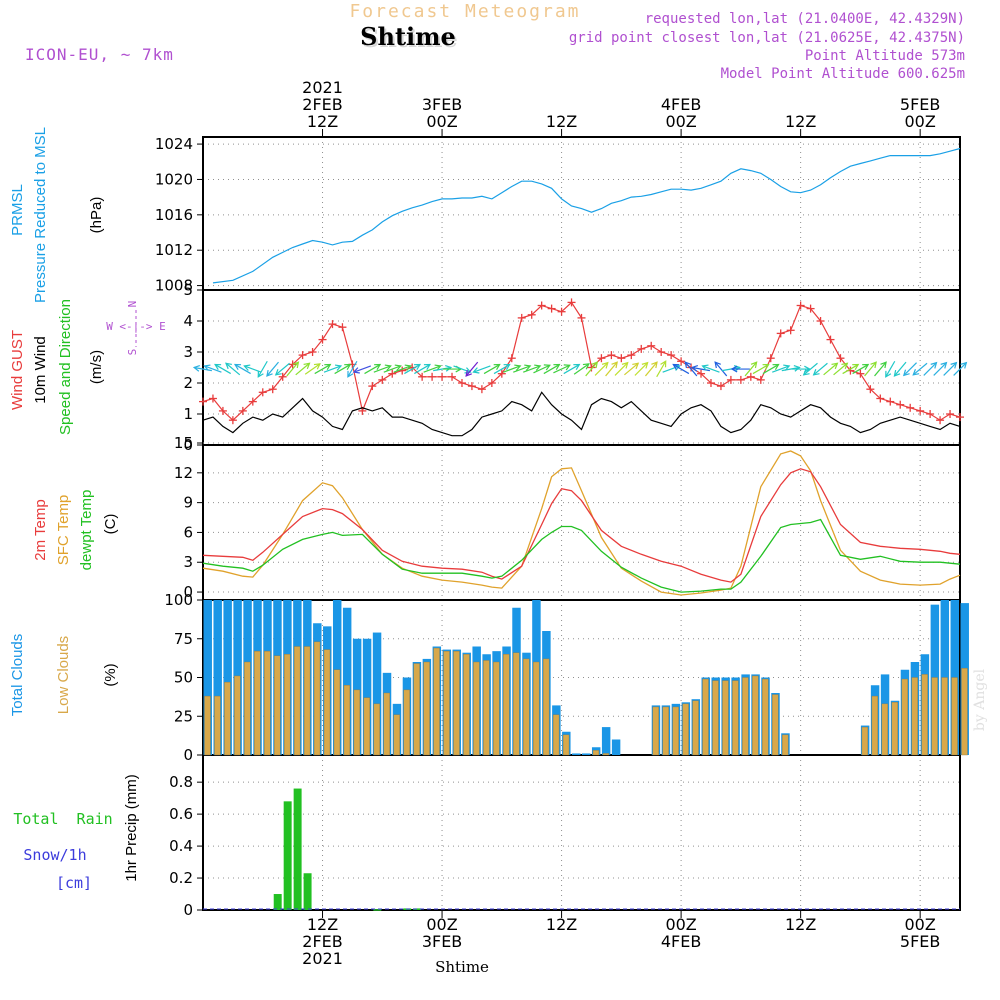 The height and width of the screenshot is (1000, 1000). Describe the element at coordinates (17, 675) in the screenshot. I see `total-clouds-label: Total Clouds` at that location.